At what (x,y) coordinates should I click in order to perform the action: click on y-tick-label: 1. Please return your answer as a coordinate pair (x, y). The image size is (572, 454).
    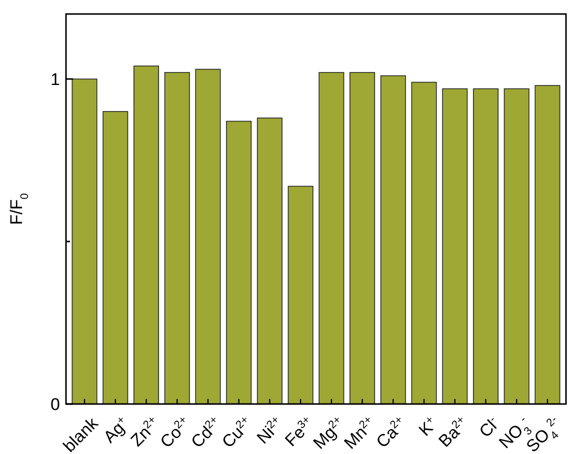
    Looking at the image, I should click on (55, 79).